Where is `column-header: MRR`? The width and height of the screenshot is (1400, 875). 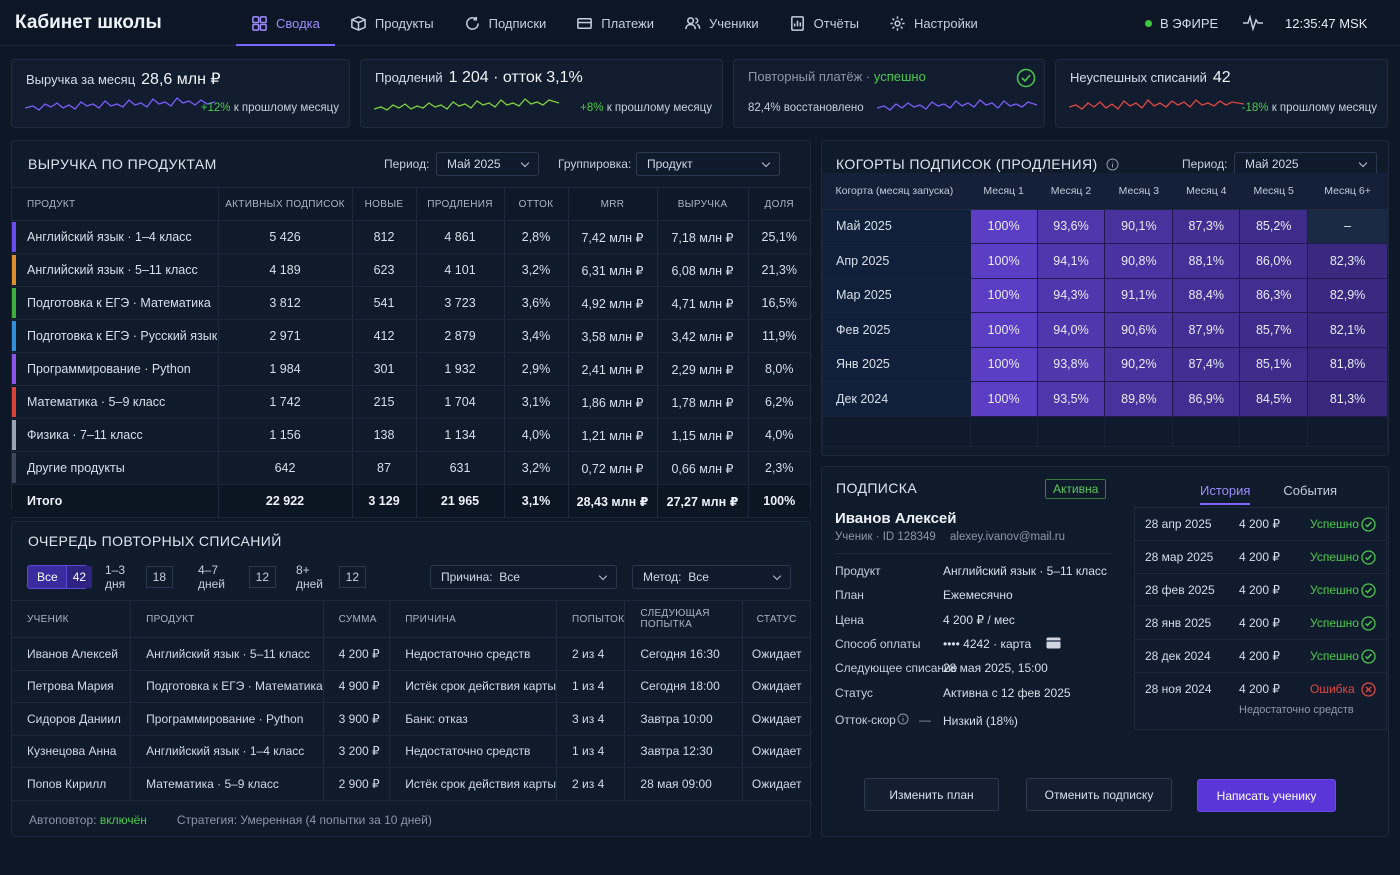 column-header: MRR is located at coordinates (613, 204).